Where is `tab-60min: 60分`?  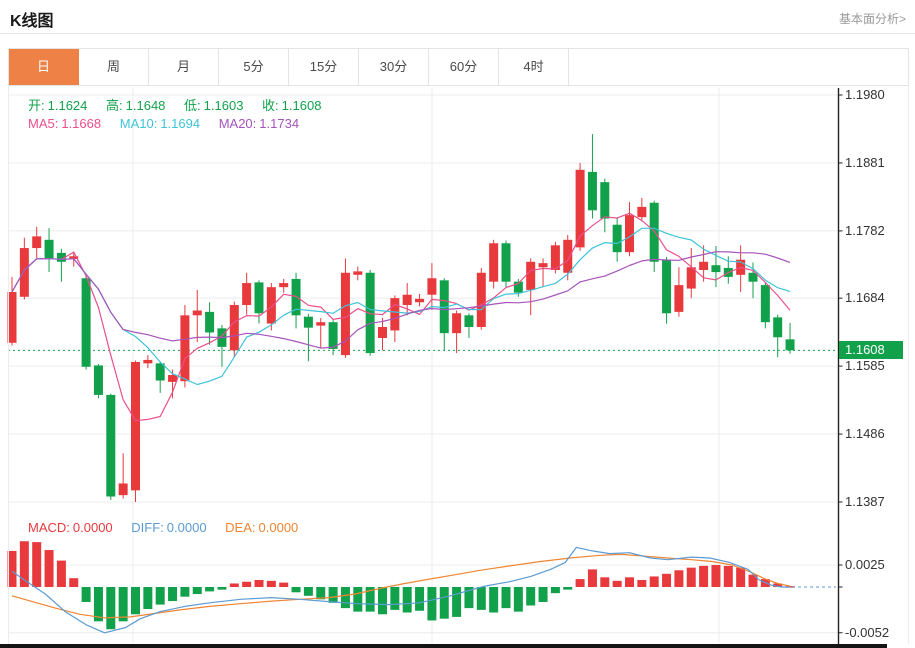 tab-60min: 60分 is located at coordinates (464, 67).